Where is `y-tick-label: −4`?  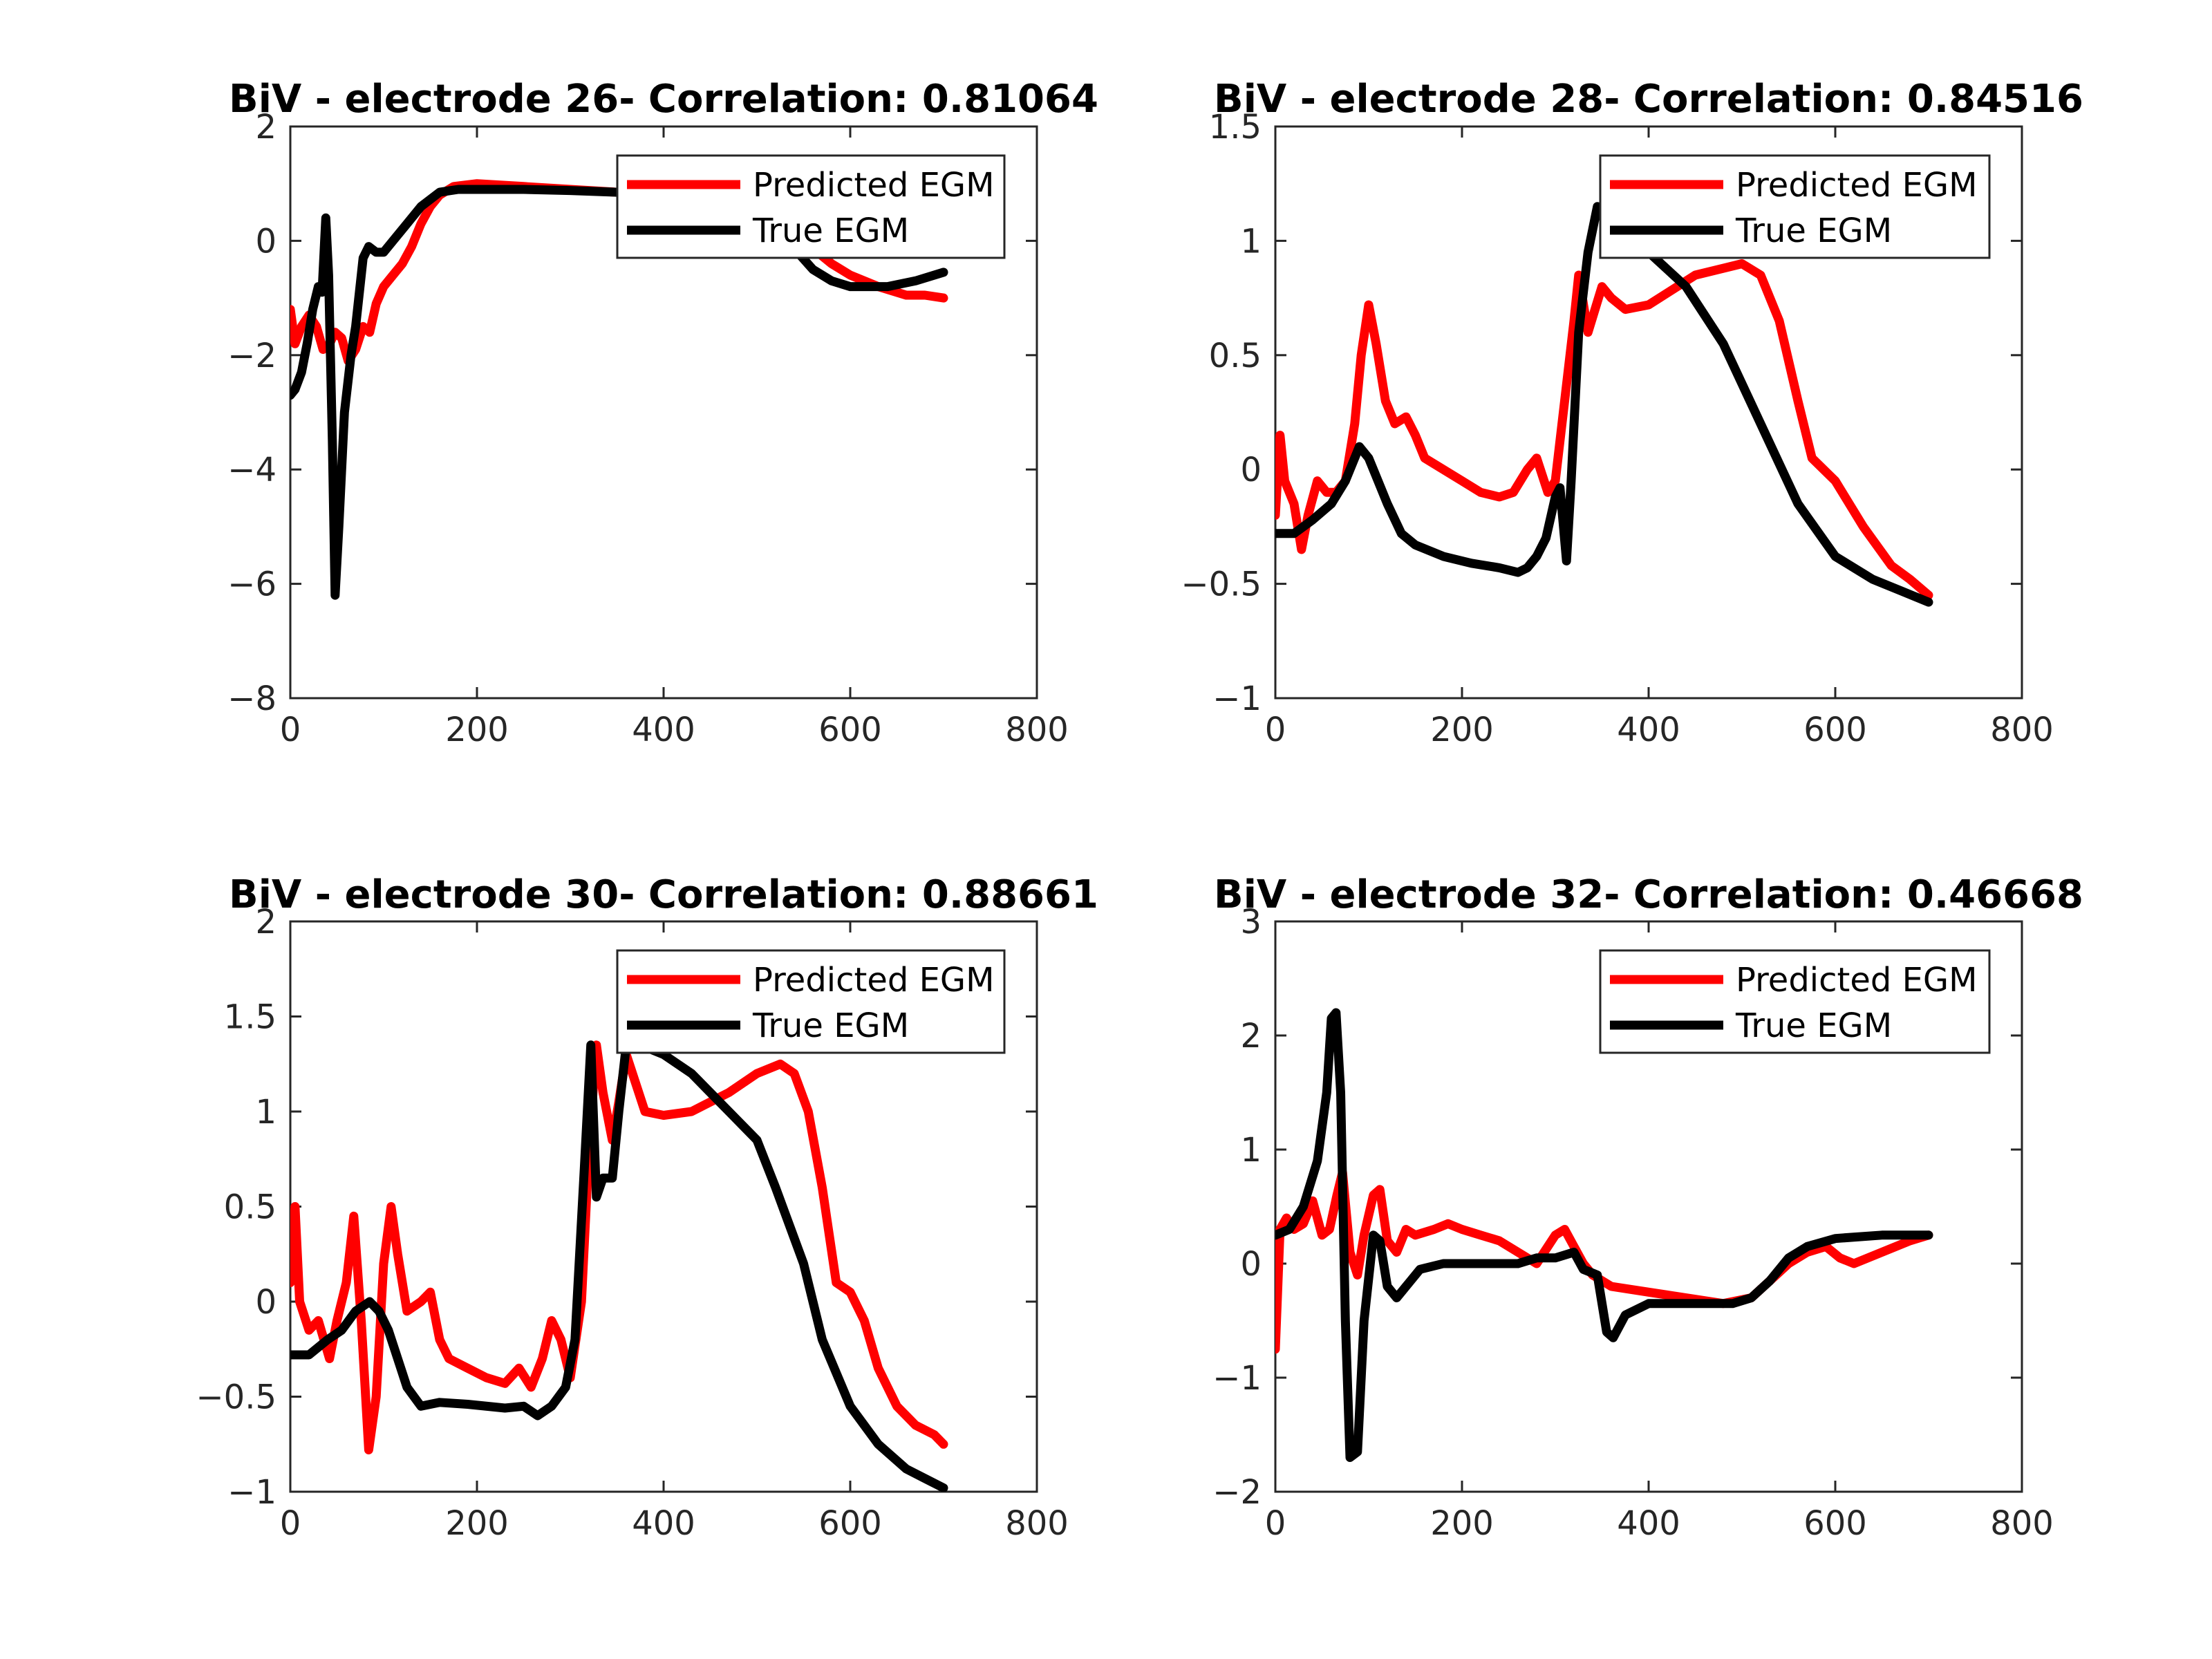 y-tick-label: −4 is located at coordinates (252, 470).